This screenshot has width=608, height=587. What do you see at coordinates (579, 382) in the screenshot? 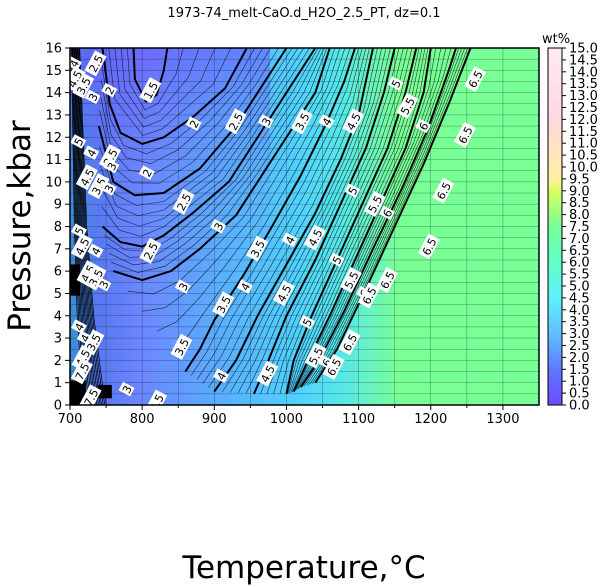
I see `colorbar-tick-label: 1.0` at bounding box center [579, 382].